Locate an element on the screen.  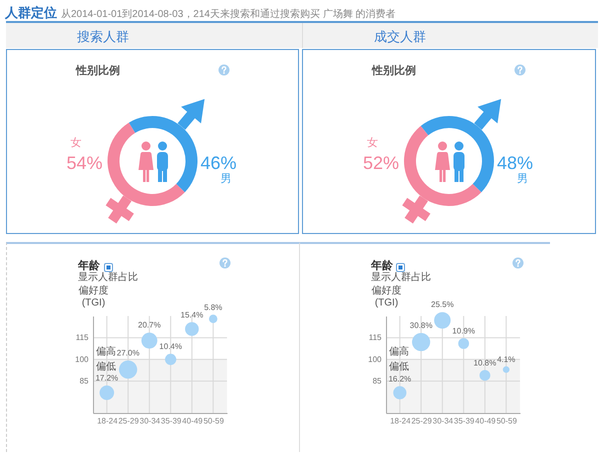
data-label: 52% is located at coordinates (380, 163).